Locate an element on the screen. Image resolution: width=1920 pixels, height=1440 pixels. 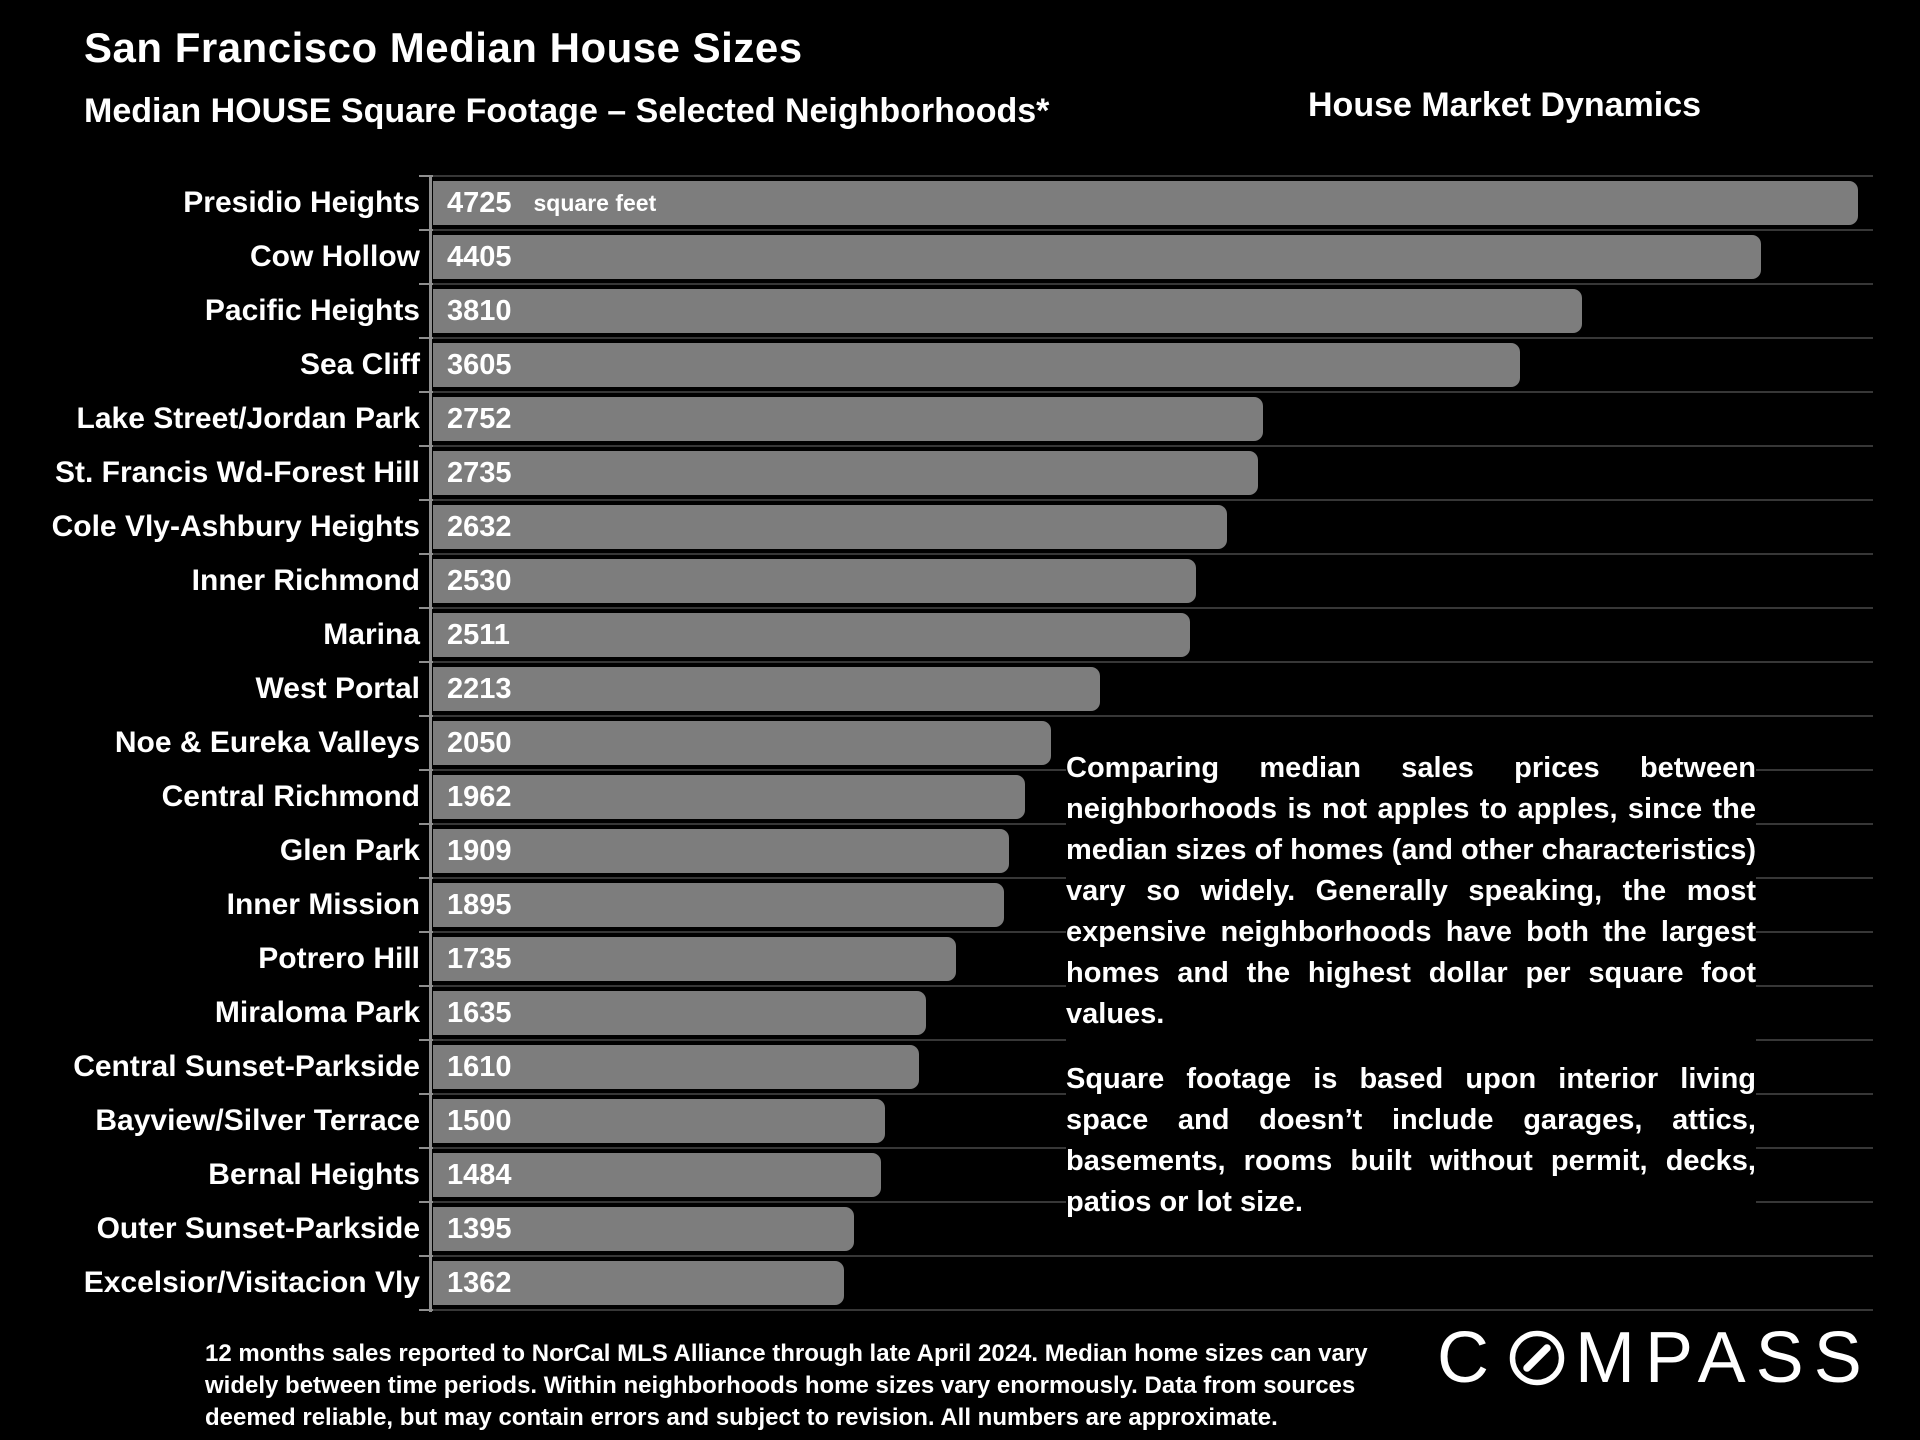
category-label: Noe & Eureka Valleys is located at coordinates (267, 742).